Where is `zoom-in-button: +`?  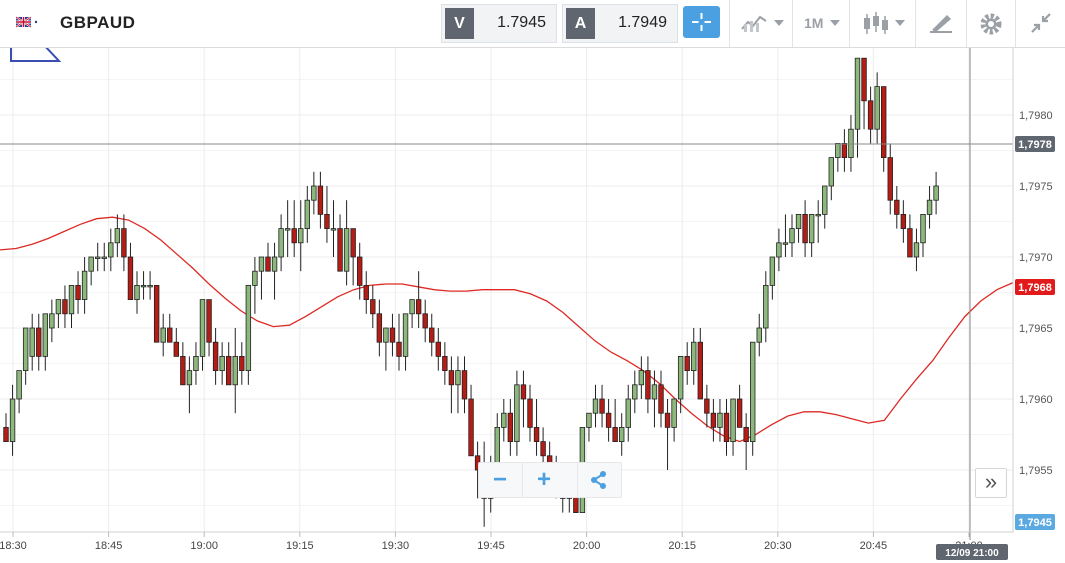 zoom-in-button: + is located at coordinates (543, 480).